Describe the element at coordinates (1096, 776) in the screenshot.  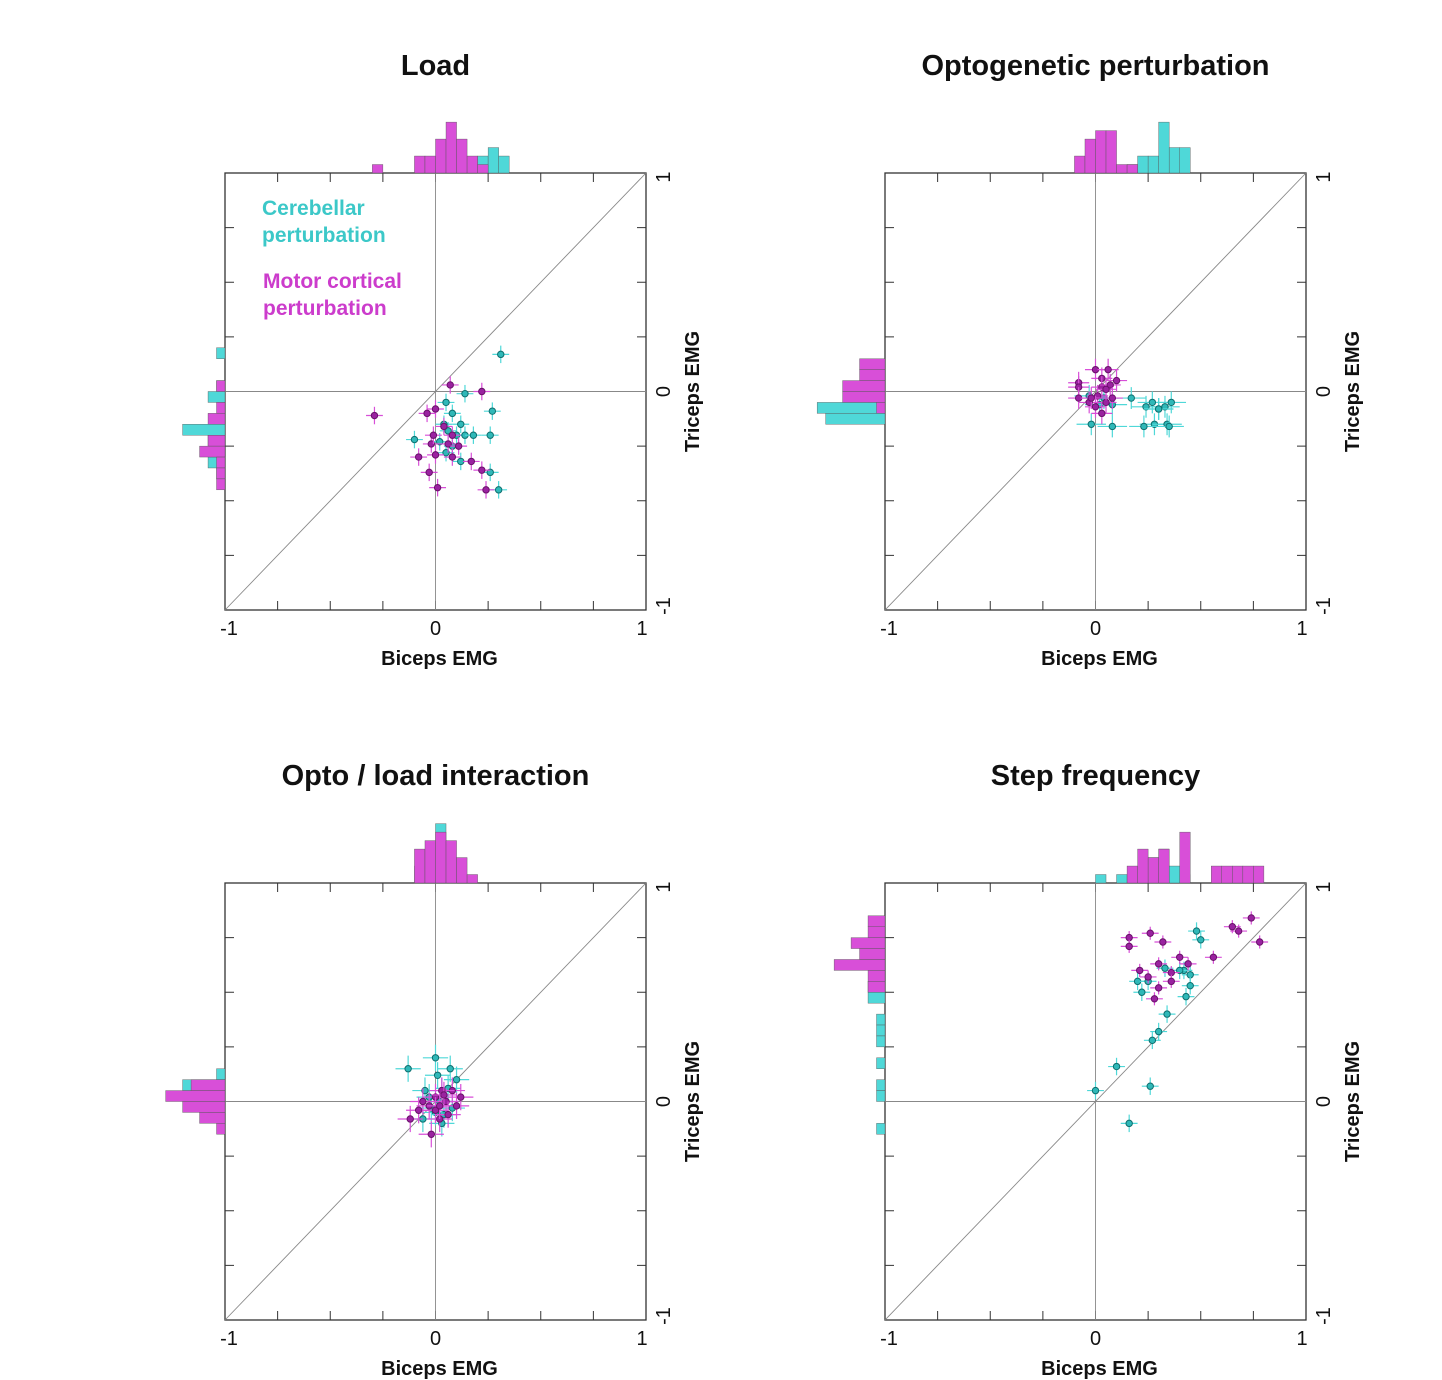
I see `chart-title: Step frequency` at that location.